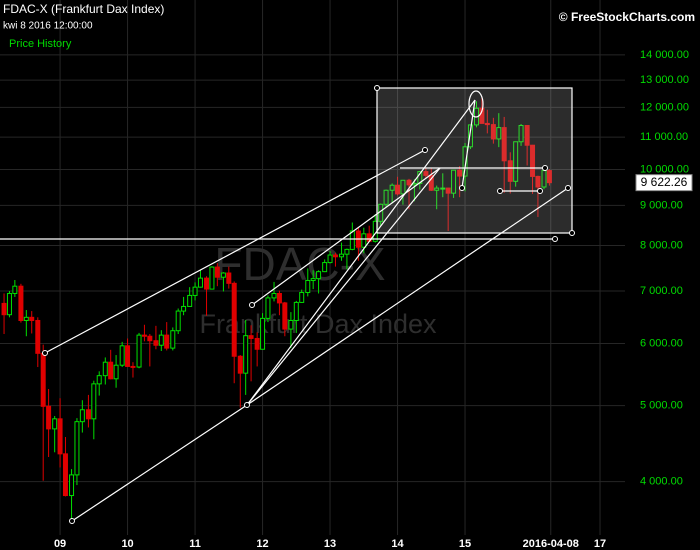  Describe the element at coordinates (627, 17) in the screenshot. I see `source-credit: © FreeStockCharts.com` at that location.